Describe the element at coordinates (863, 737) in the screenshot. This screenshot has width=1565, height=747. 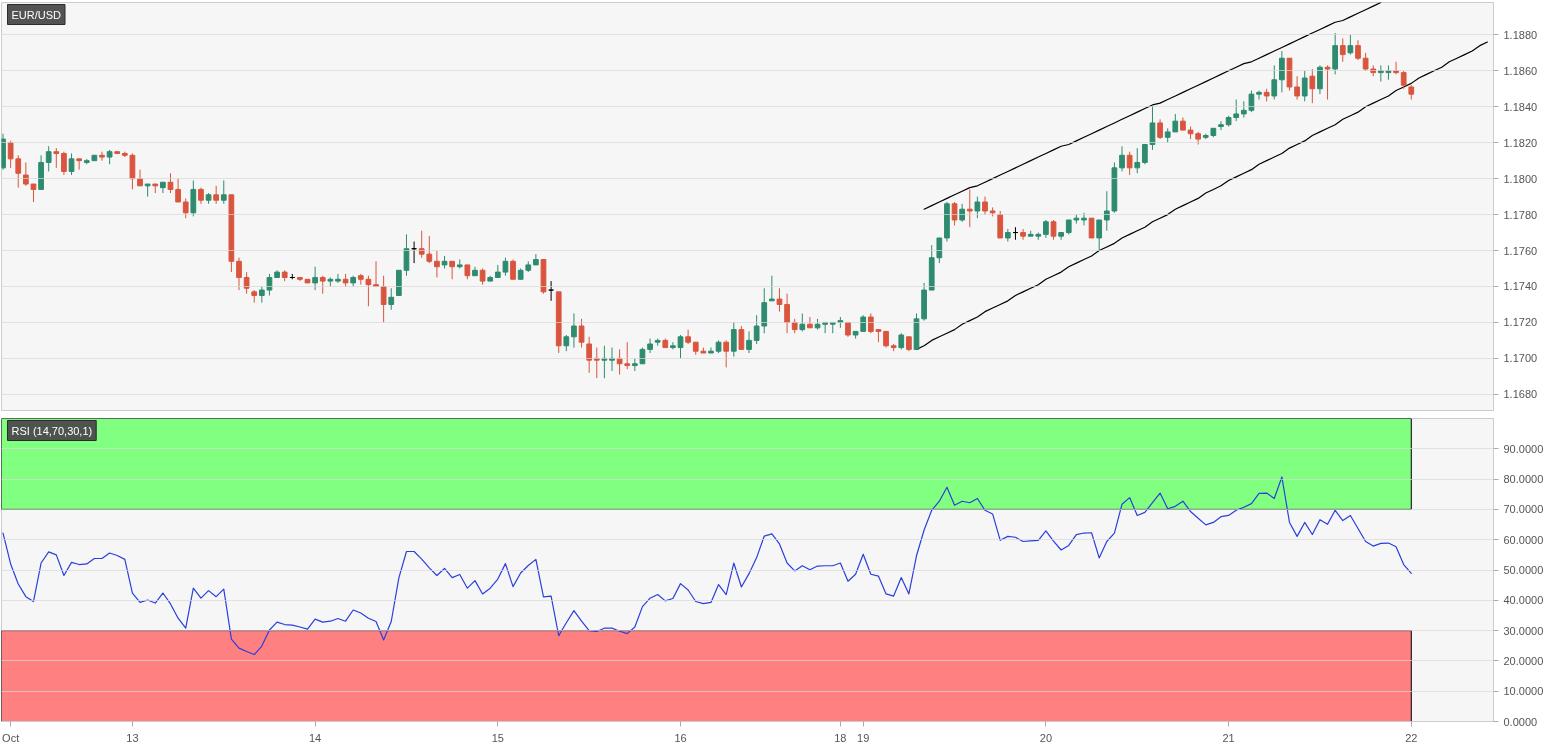
I see `x-tick-label: 19` at that location.